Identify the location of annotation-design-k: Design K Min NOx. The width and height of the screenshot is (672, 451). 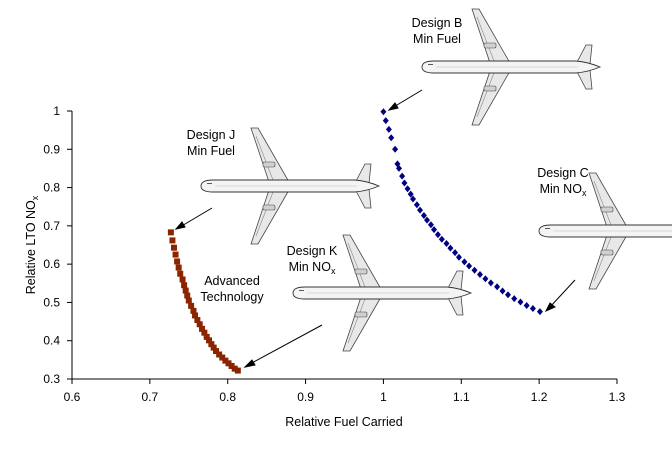
(312, 260).